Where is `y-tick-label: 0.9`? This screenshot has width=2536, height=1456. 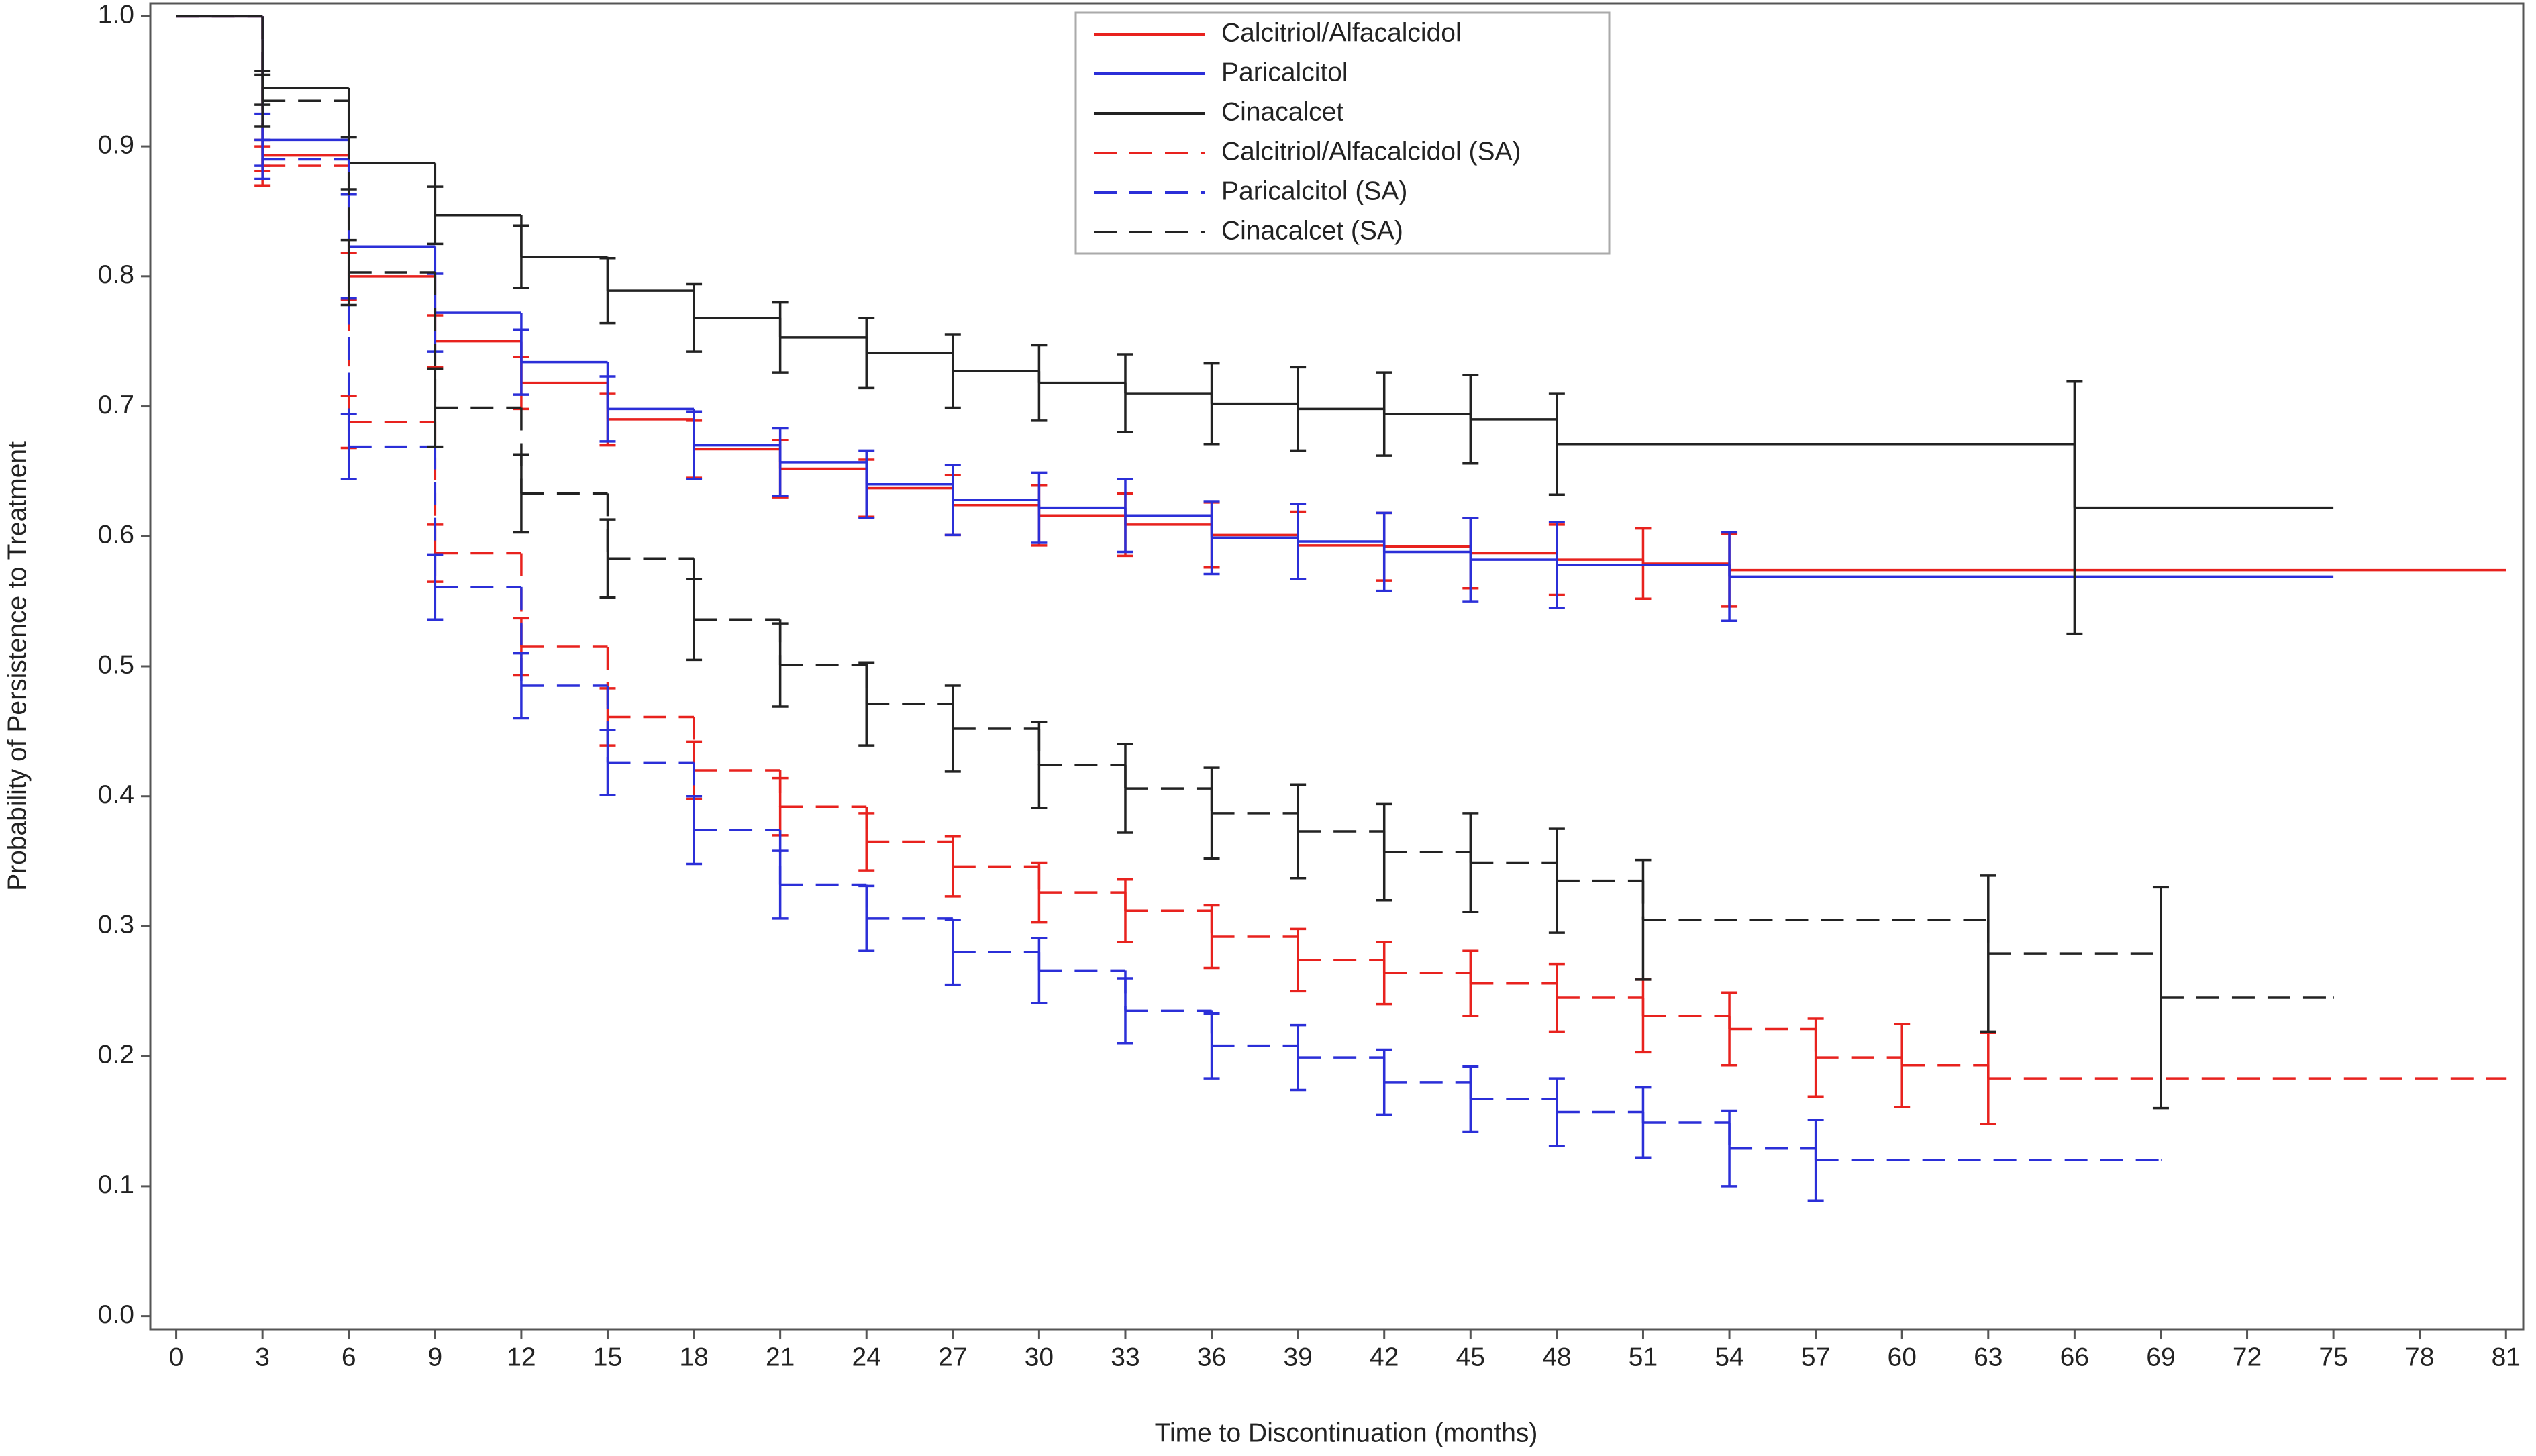 y-tick-label: 0.9 is located at coordinates (116, 145).